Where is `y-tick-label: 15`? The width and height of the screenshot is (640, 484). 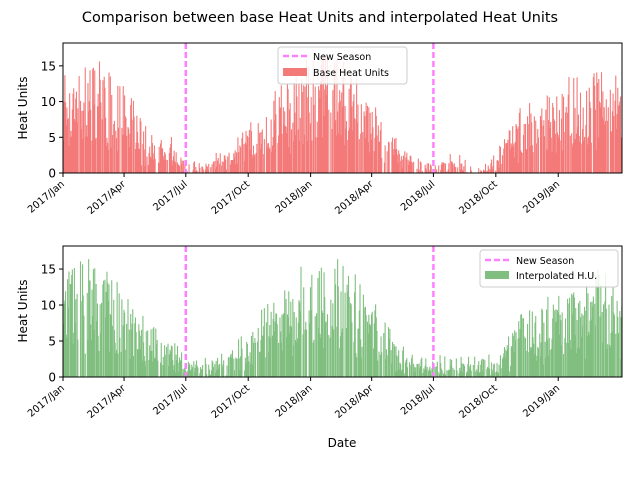 y-tick-label: 15 is located at coordinates (48, 66).